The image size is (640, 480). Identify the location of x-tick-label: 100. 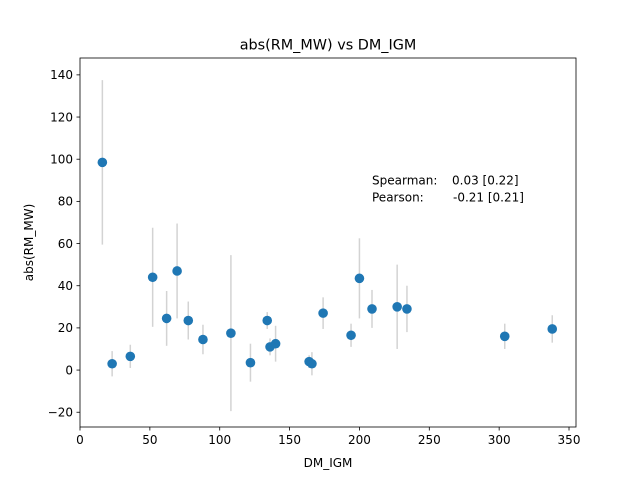
(219, 440).